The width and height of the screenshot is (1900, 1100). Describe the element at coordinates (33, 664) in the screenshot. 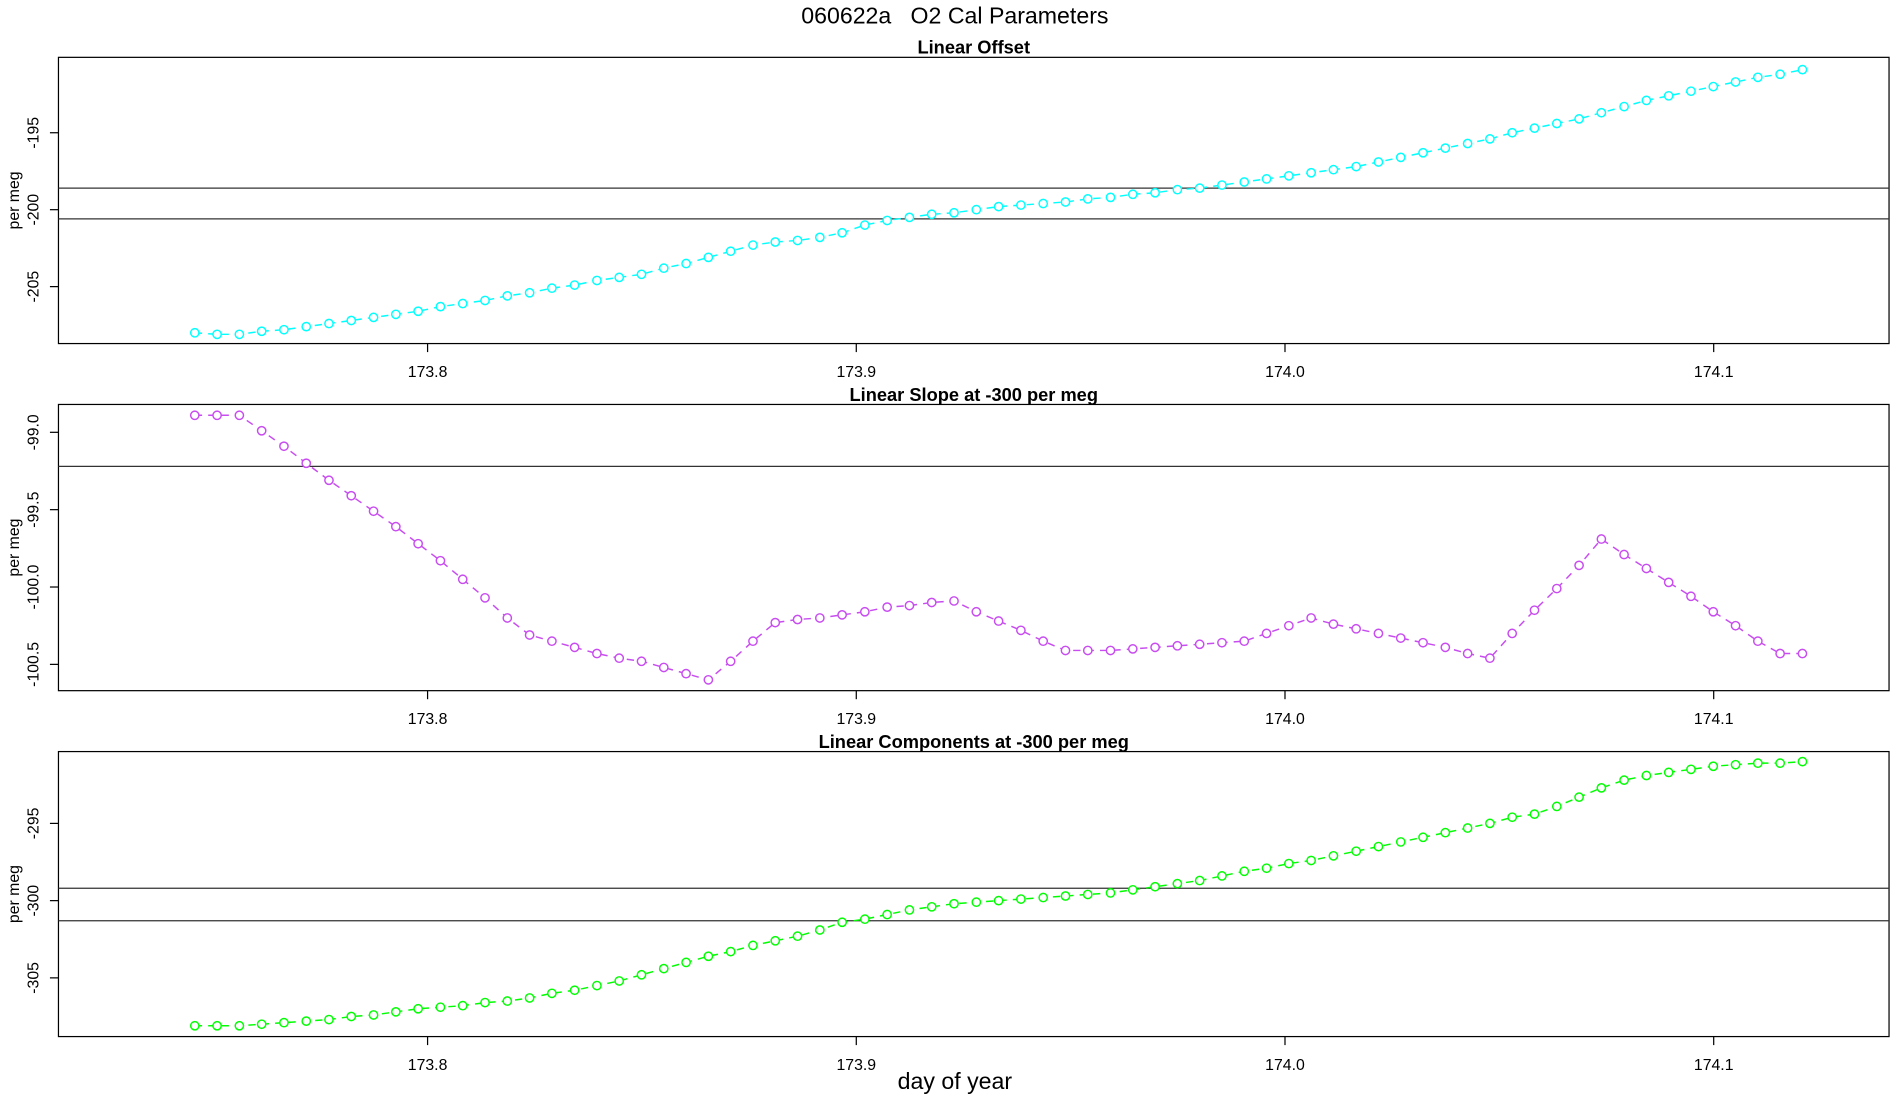

I see `y-tick-label: -100.5` at that location.